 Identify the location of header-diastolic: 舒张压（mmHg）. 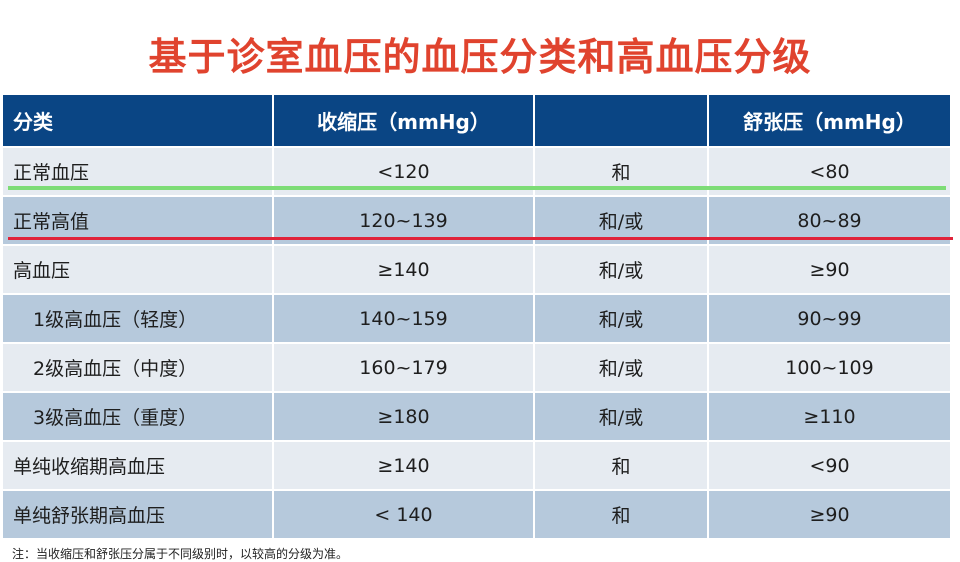
(829, 121).